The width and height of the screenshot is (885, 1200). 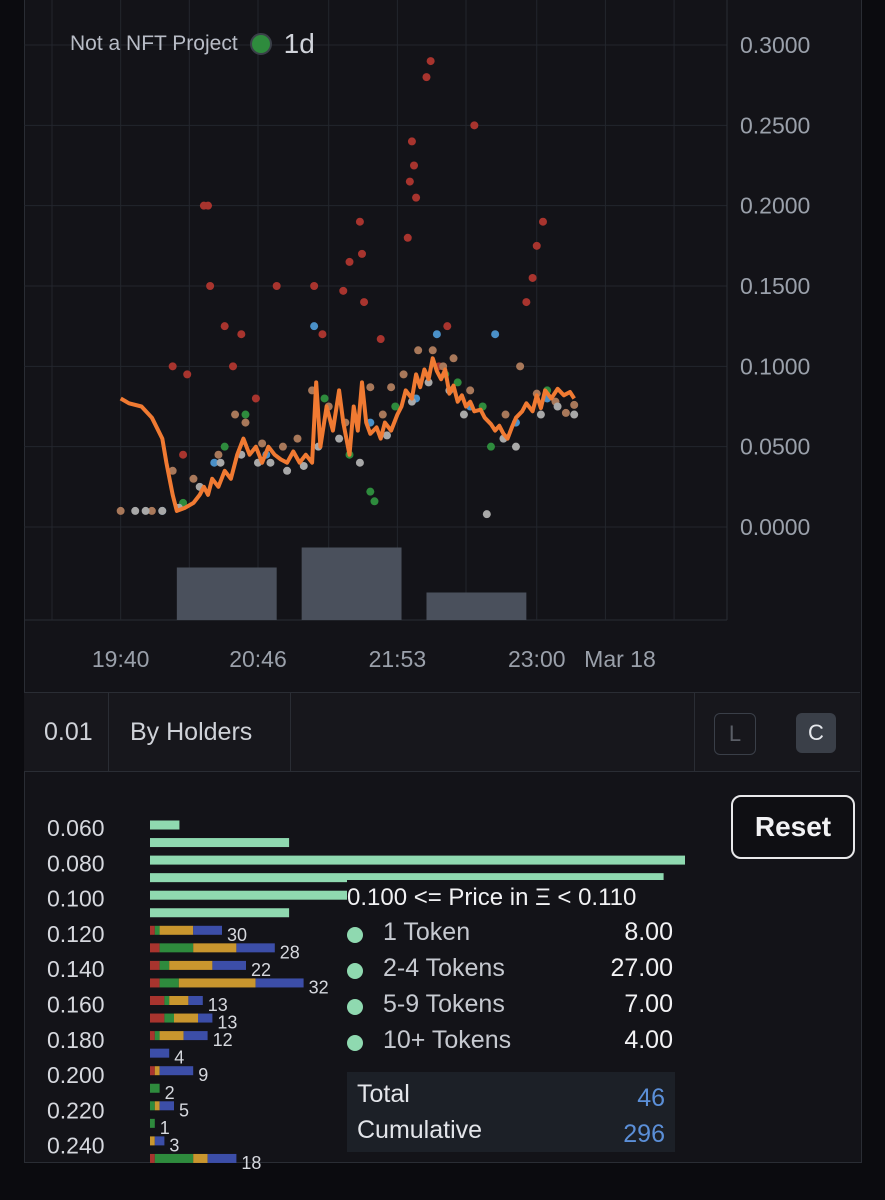 What do you see at coordinates (775, 527) in the screenshot?
I see `y-tick-label: 0.0000` at bounding box center [775, 527].